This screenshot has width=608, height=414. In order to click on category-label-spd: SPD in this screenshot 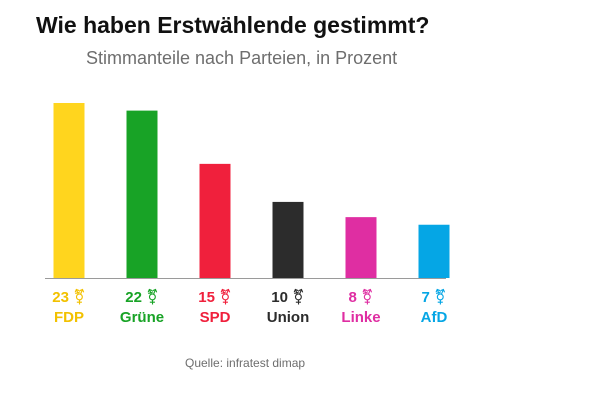, I will do `click(215, 317)`.